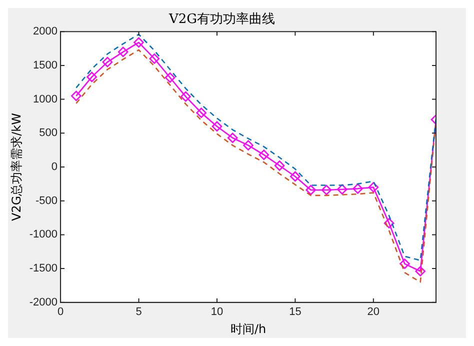  I want to click on chart-title: V2G有功功率曲线, so click(222, 19).